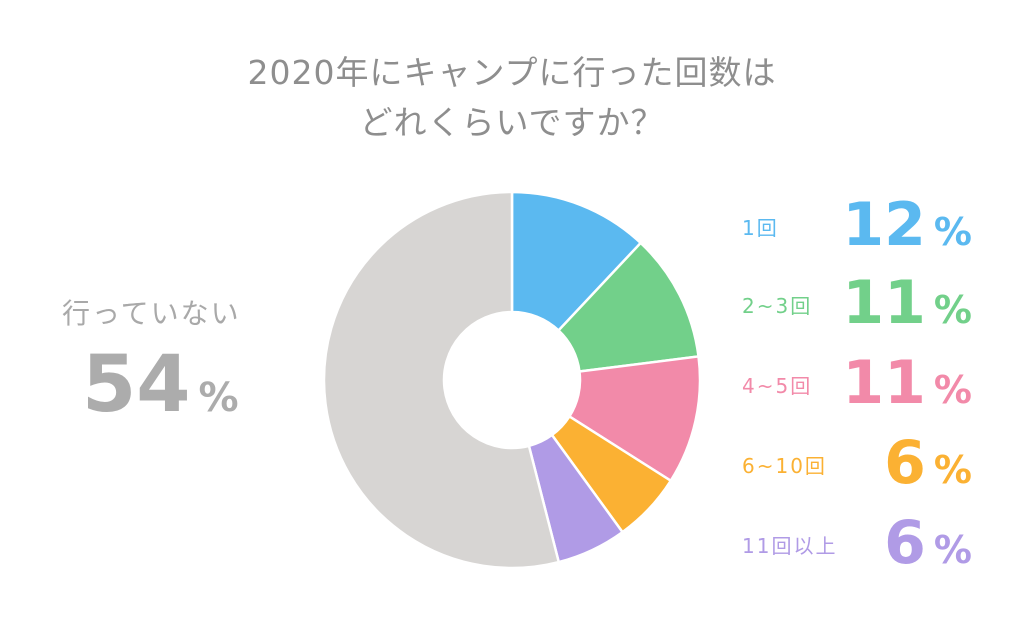 The width and height of the screenshot is (1024, 627). I want to click on legend-label: 6~10回, so click(784, 466).